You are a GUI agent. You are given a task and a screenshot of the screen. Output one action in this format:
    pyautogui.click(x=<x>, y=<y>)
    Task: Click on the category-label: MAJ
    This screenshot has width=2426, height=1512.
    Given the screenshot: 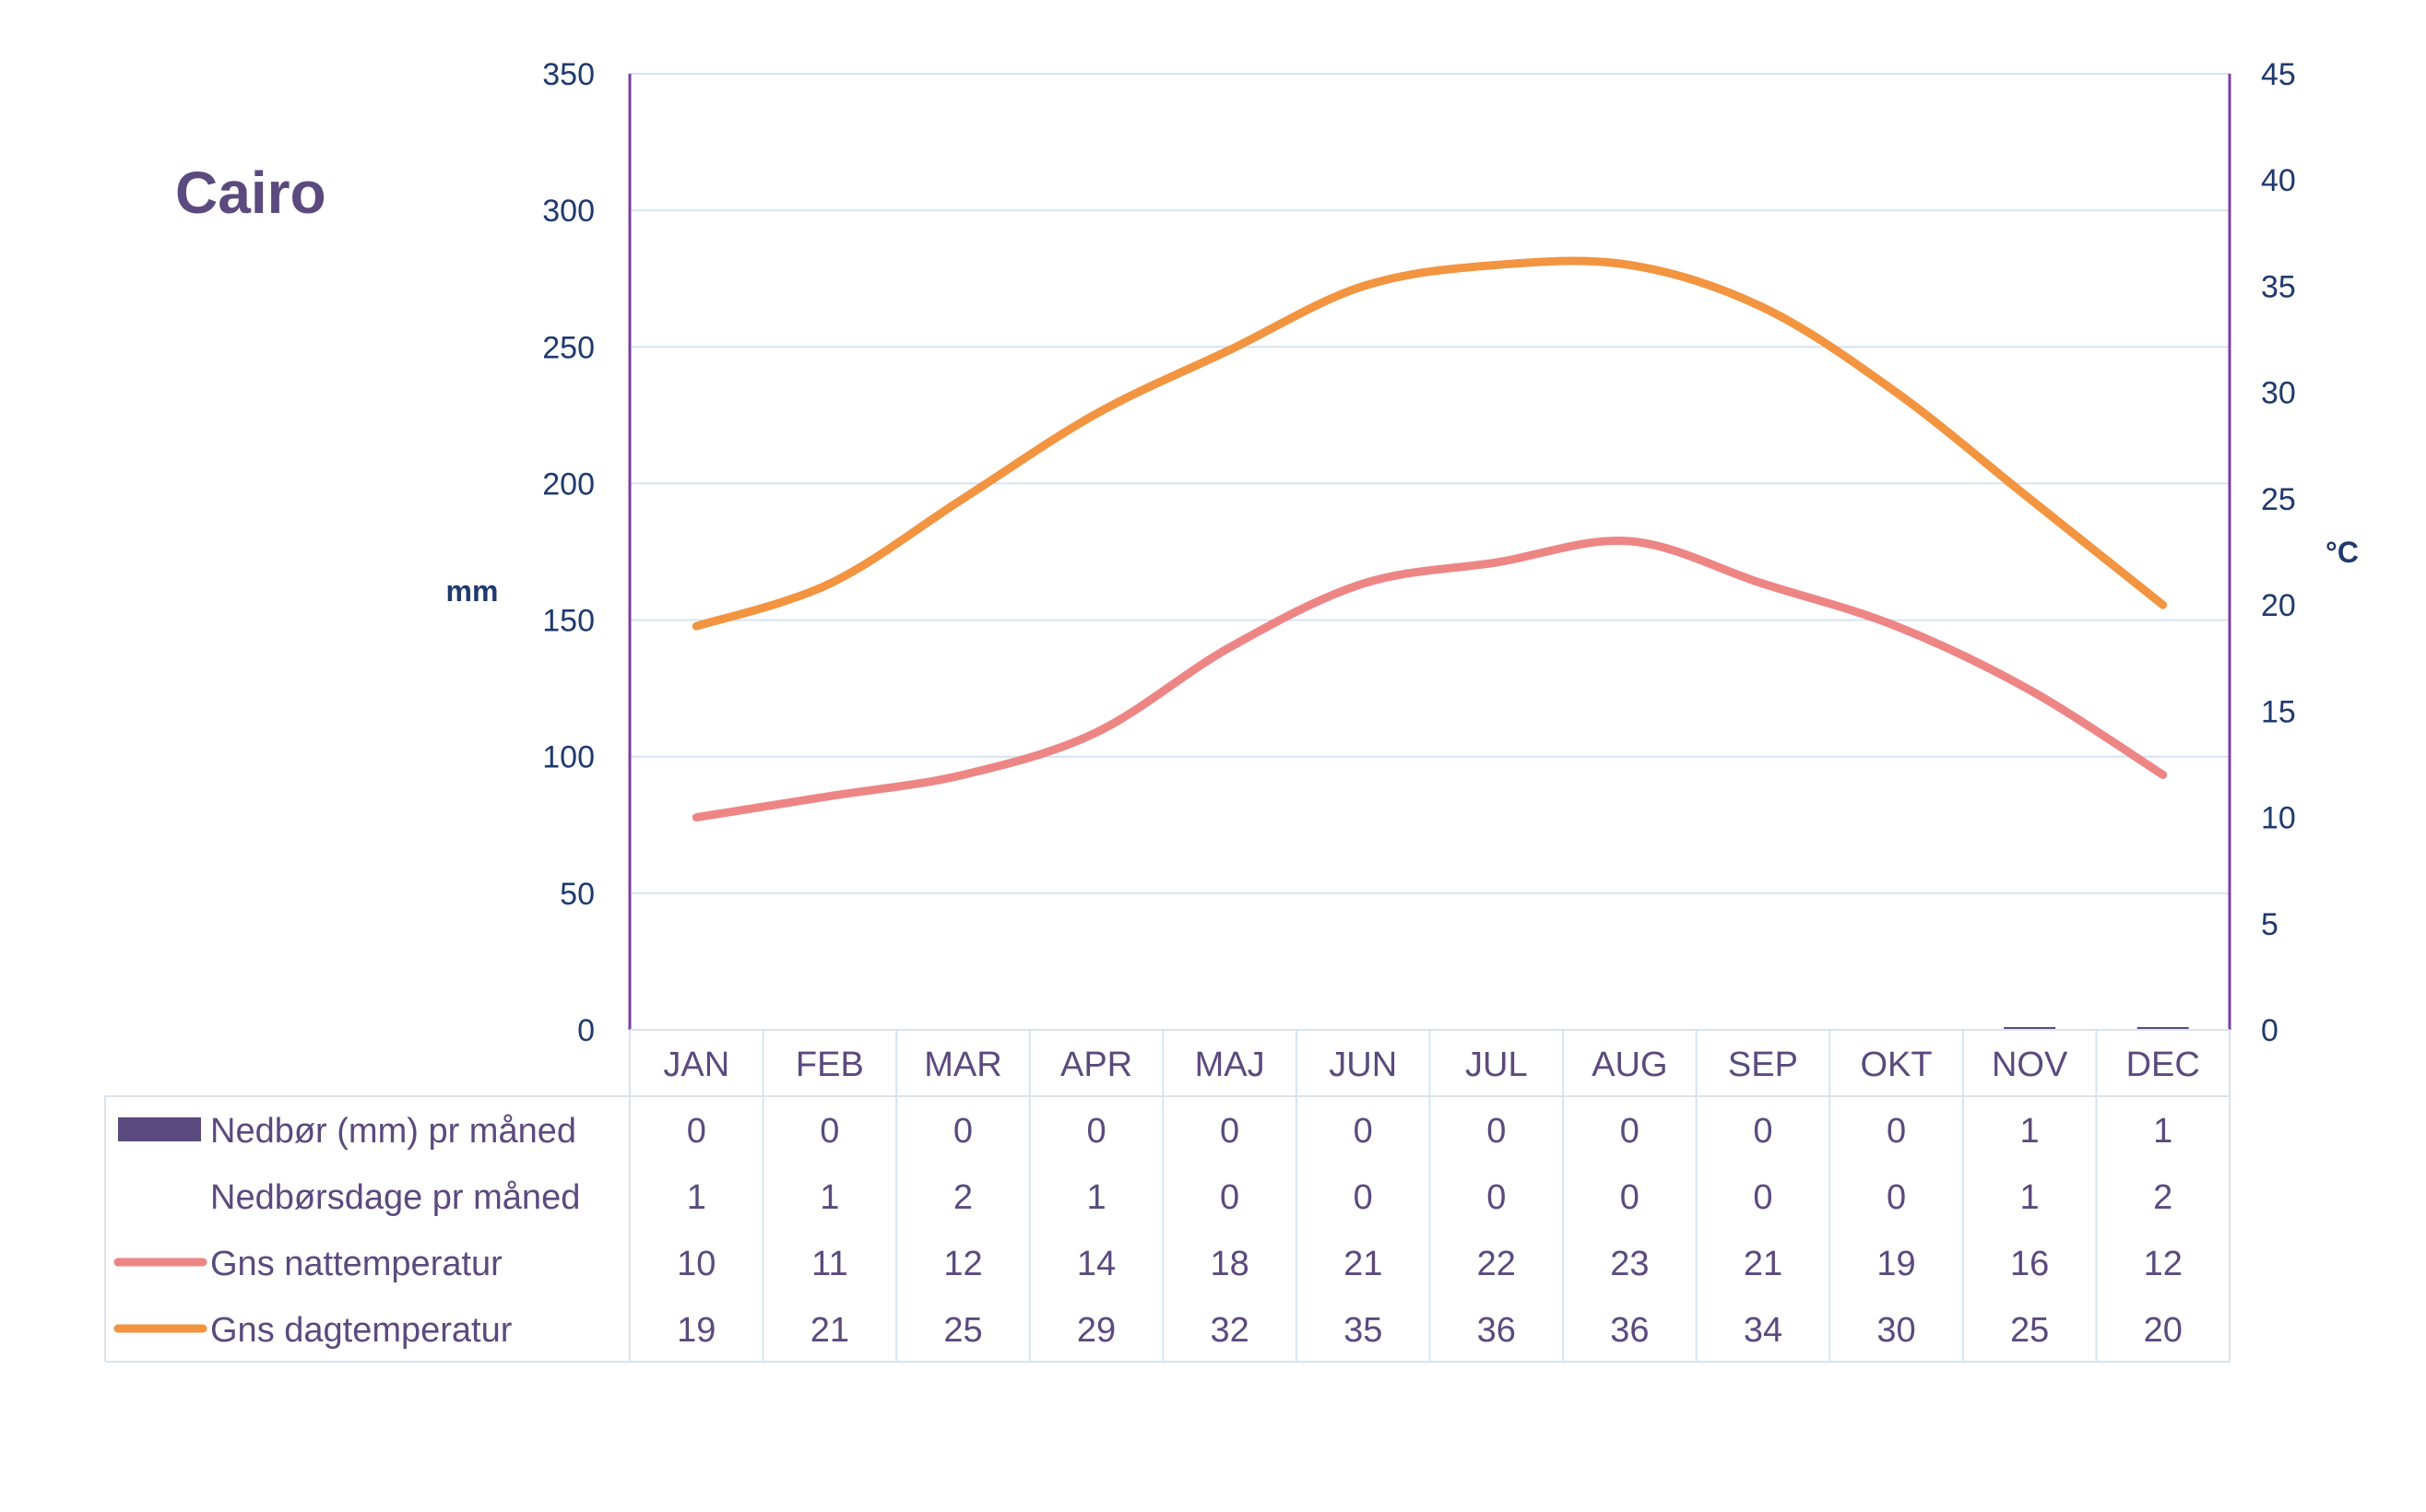 What is the action you would take?
    pyautogui.click(x=1230, y=1064)
    